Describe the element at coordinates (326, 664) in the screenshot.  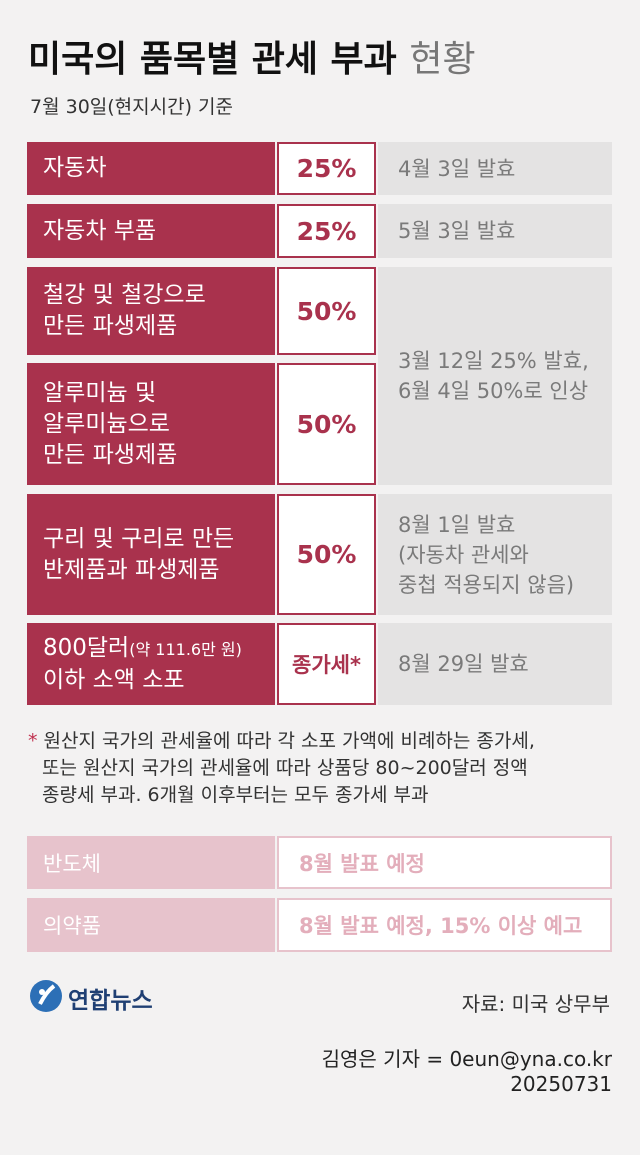
I see `rate-cell: 종가세*` at that location.